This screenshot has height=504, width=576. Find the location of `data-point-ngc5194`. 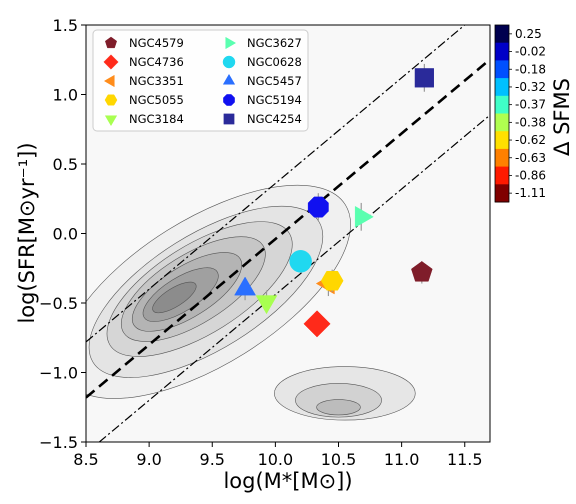

data-point-ngc5194 is located at coordinates (318, 207).